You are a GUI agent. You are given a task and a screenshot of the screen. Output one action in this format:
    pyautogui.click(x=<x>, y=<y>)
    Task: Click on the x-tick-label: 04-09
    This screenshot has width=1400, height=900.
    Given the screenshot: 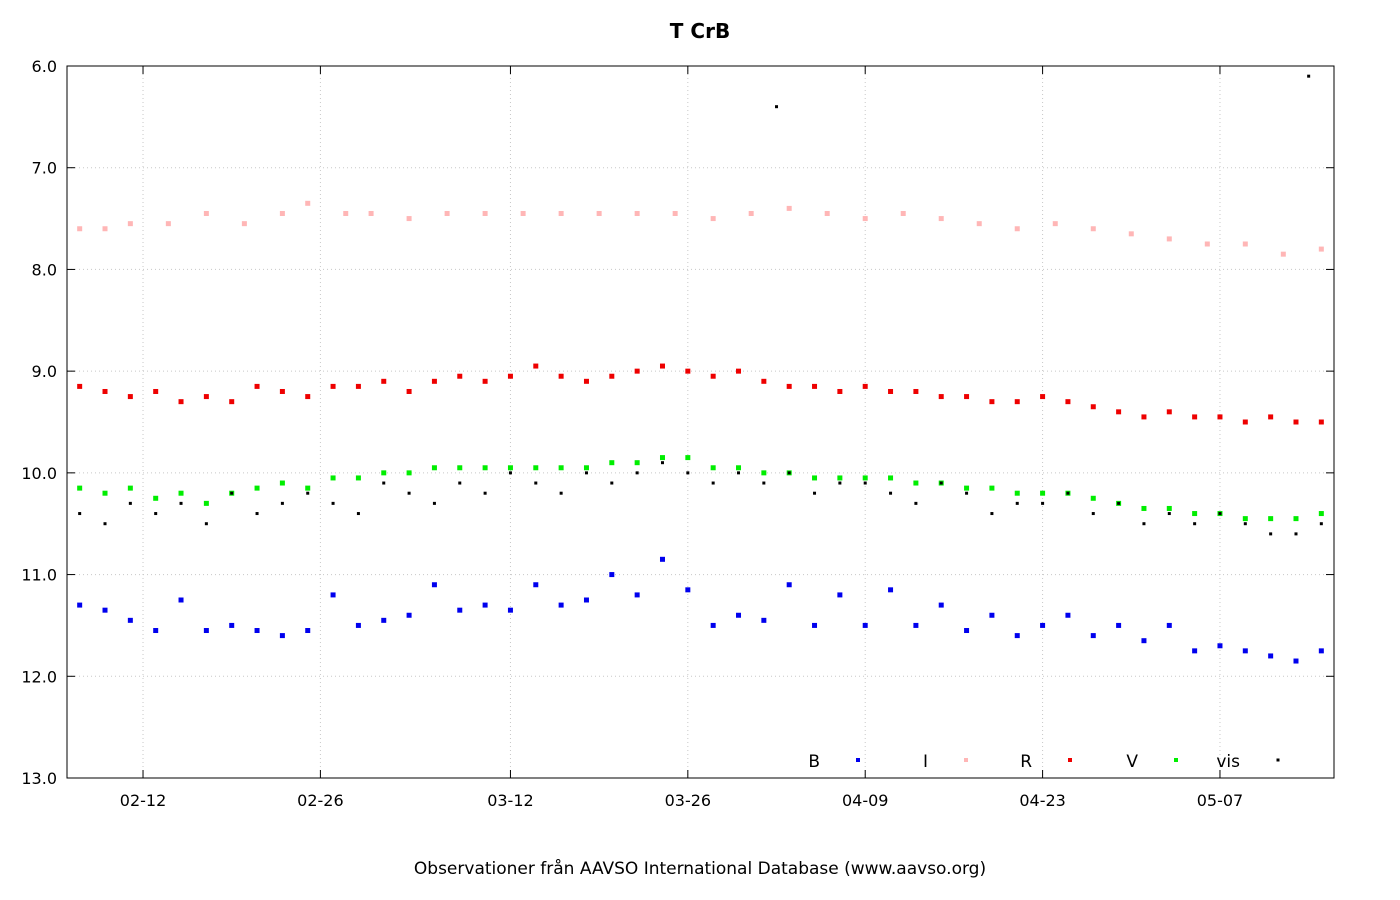 What is the action you would take?
    pyautogui.click(x=865, y=800)
    